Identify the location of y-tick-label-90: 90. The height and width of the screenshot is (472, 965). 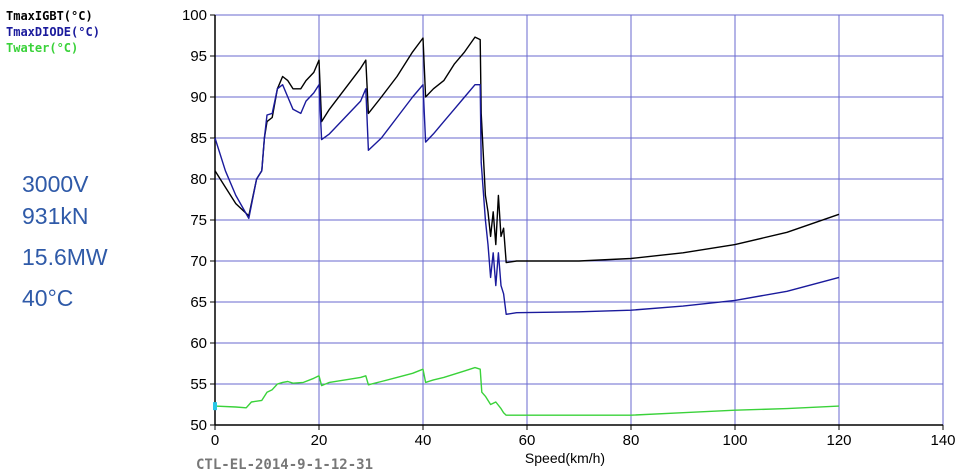
(198, 97).